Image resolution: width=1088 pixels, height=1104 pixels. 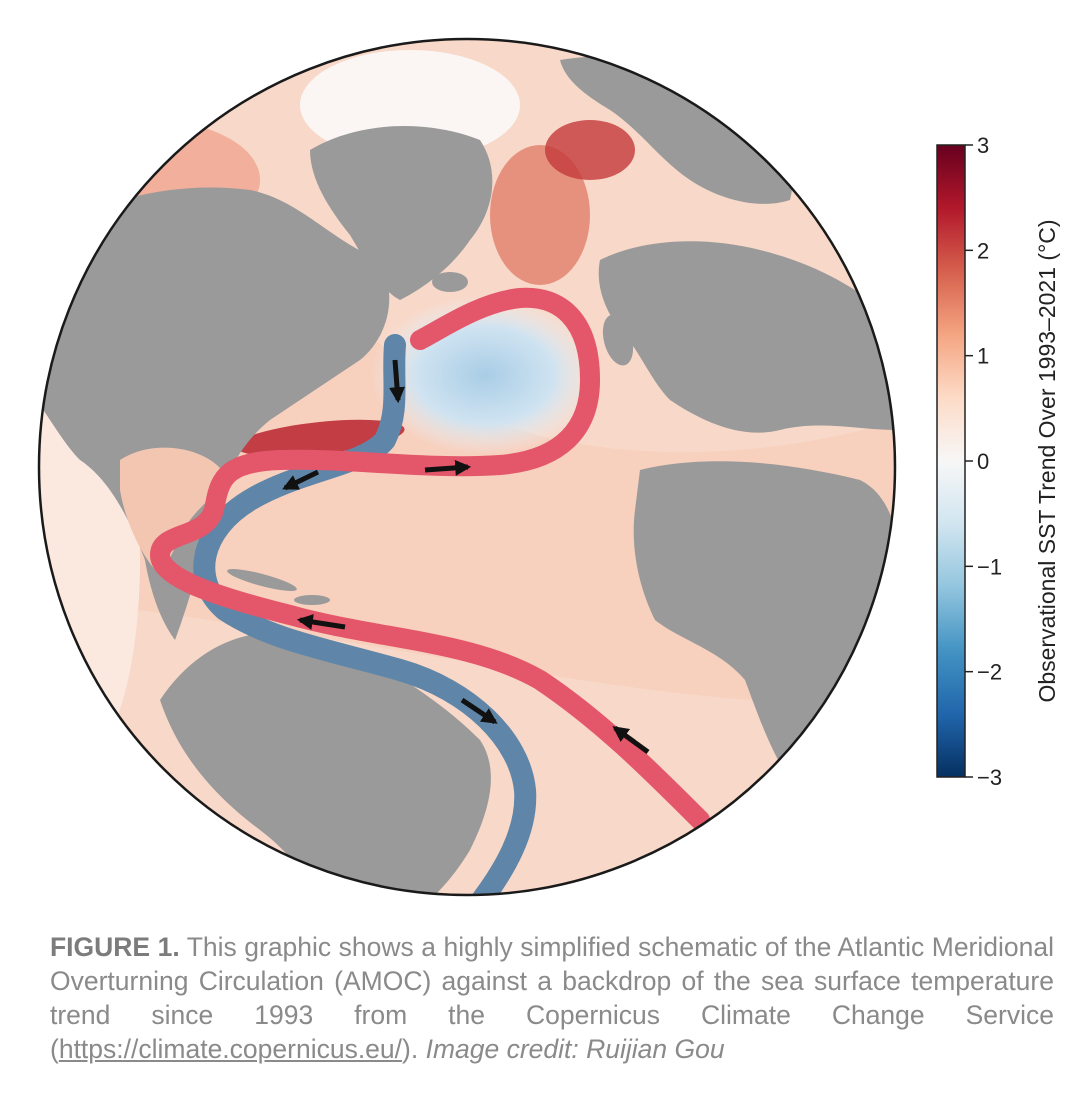 What do you see at coordinates (983, 250) in the screenshot?
I see `colorbar-tick-label: 2` at bounding box center [983, 250].